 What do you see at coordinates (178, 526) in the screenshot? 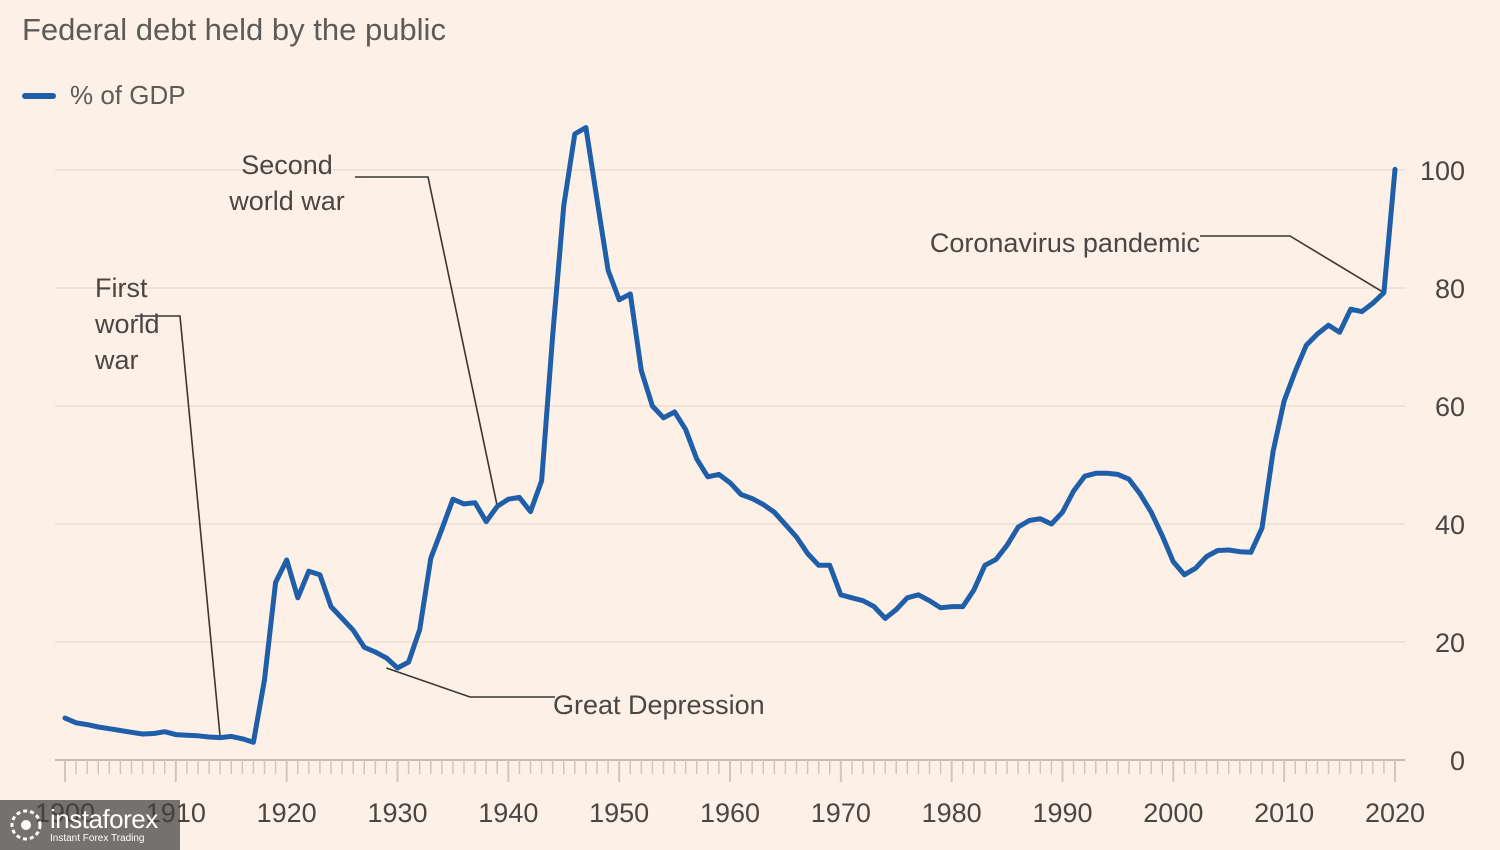
I see `annotation-leader-first-world-war` at bounding box center [178, 526].